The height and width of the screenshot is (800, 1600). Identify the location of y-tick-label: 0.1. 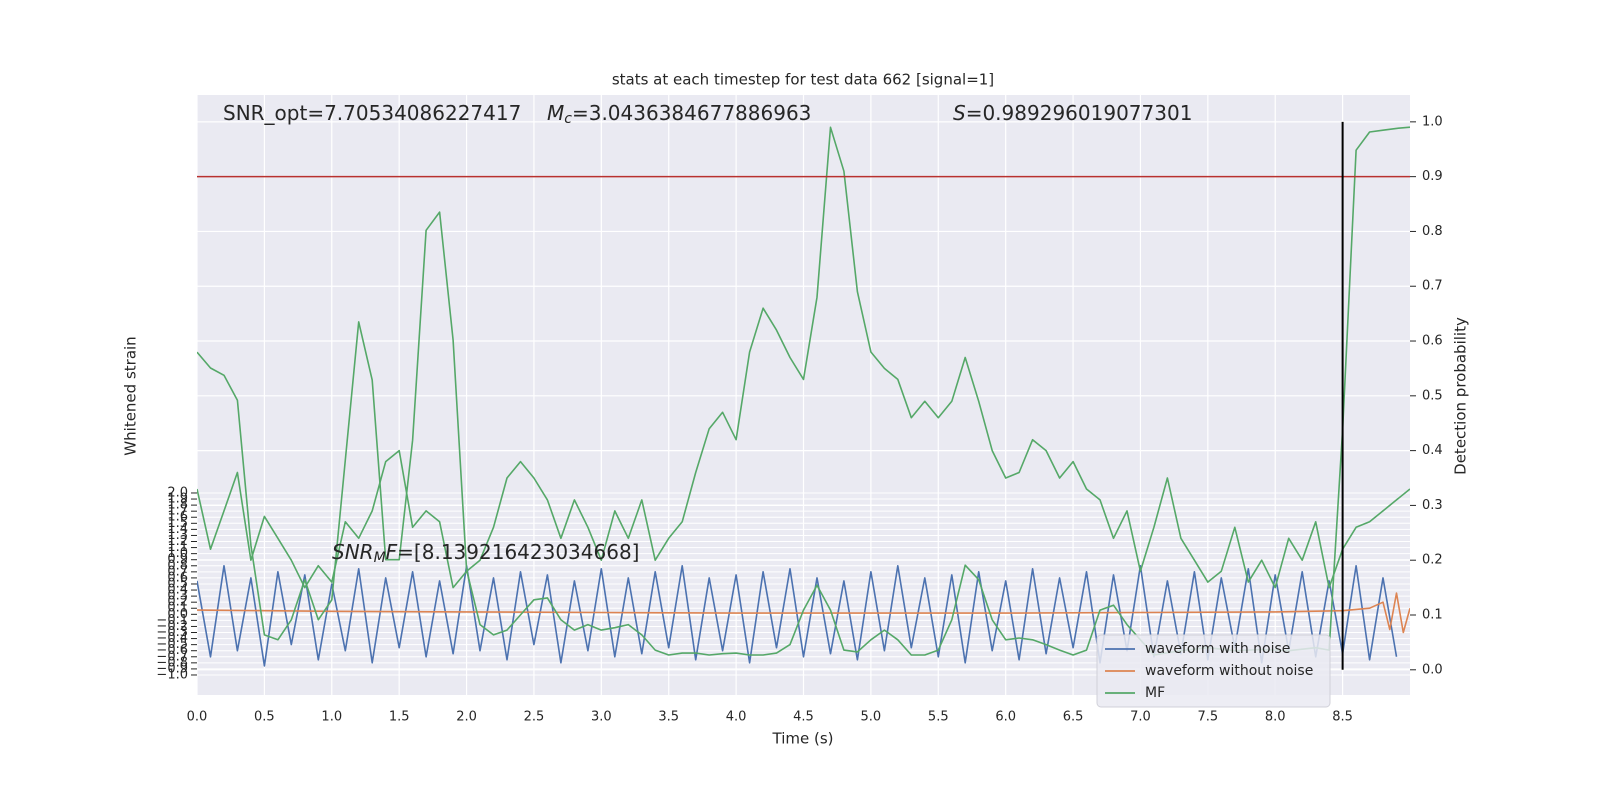
(177, 608).